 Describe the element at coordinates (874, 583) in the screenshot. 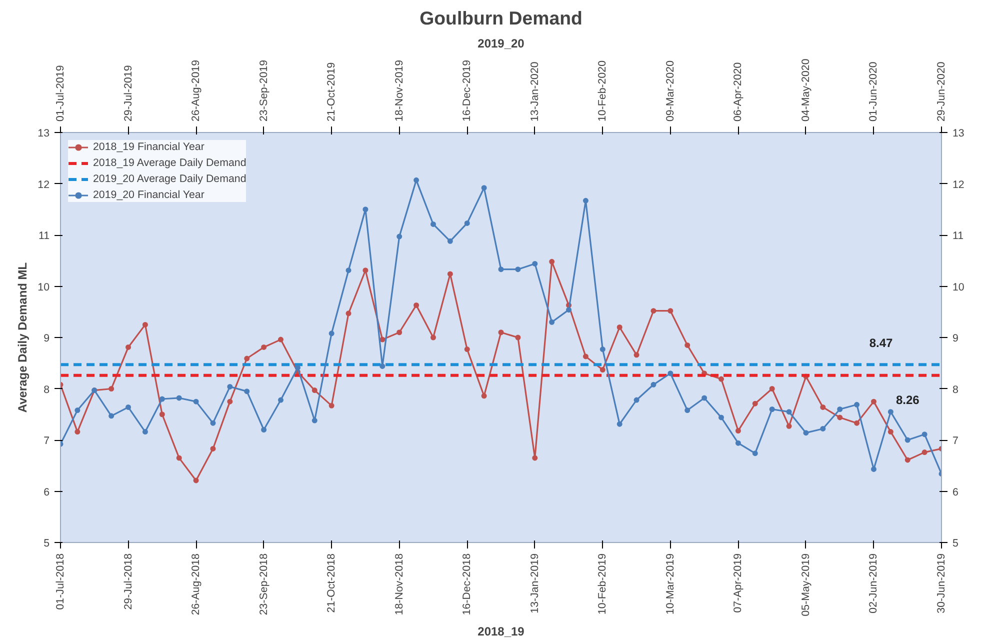

I see `x-tick-label: 02-Jun-2019` at that location.